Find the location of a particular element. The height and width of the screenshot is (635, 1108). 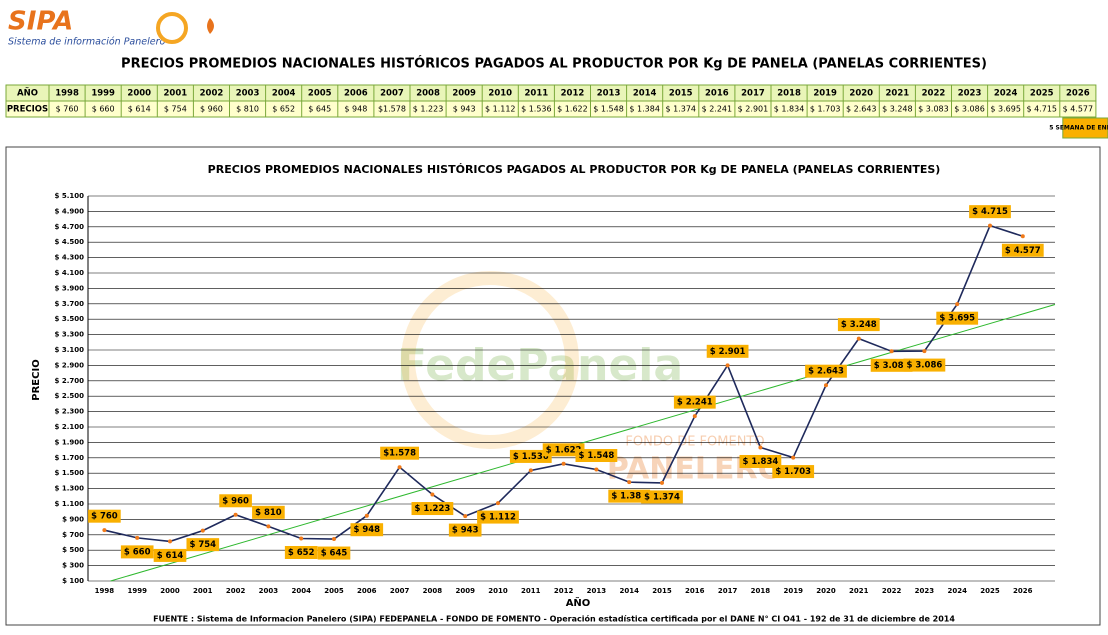

y-tick-label: $ 500 is located at coordinates (73, 550).